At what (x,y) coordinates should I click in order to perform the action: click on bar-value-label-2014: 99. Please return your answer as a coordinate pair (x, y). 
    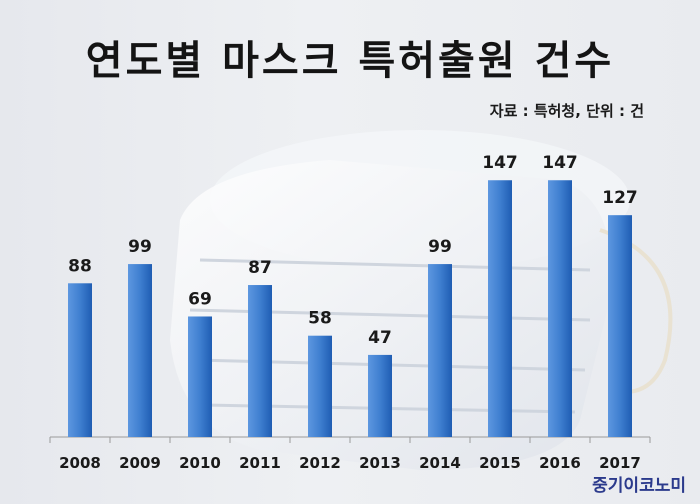
    Looking at the image, I should click on (440, 247).